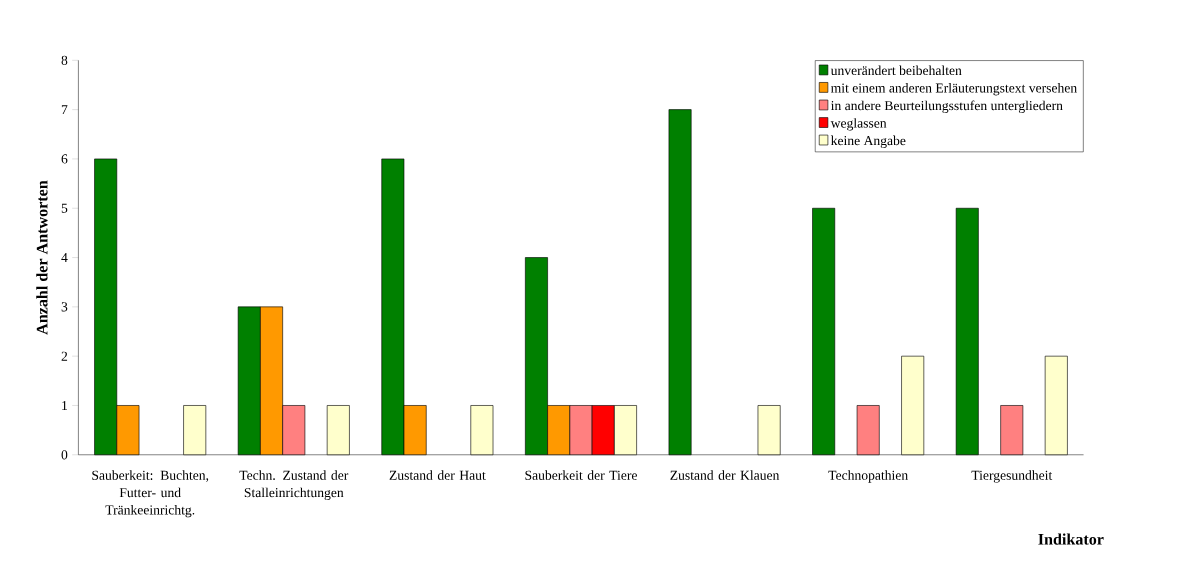 The image size is (1186, 562). What do you see at coordinates (868, 476) in the screenshot?
I see `x-tick-label: Technopathien` at bounding box center [868, 476].